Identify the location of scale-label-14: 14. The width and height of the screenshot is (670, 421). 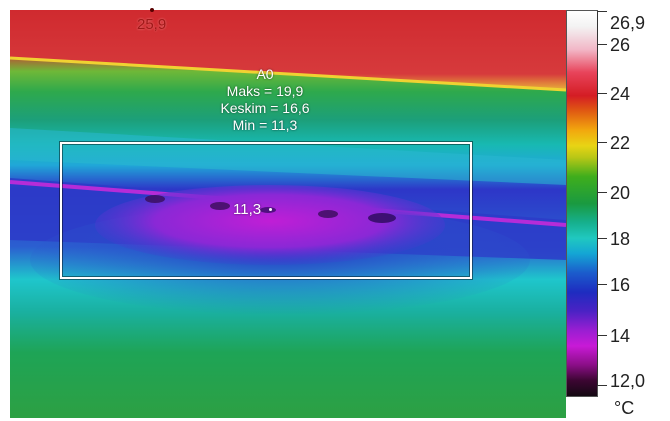
(620, 336).